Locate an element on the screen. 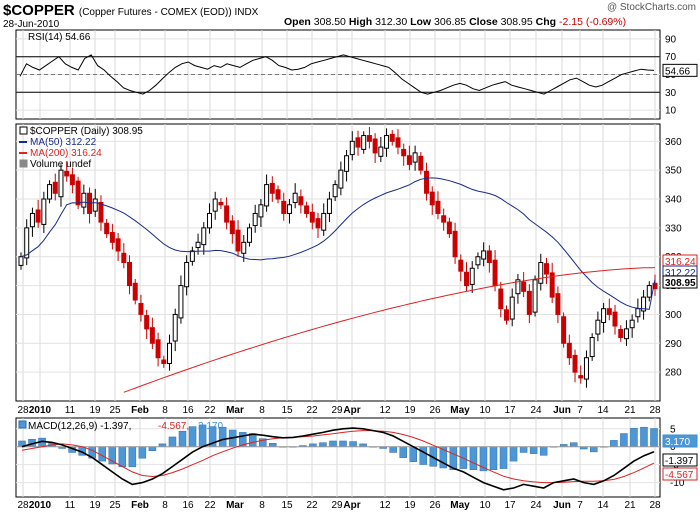  macd-x-tick-label: 19 is located at coordinates (410, 505).